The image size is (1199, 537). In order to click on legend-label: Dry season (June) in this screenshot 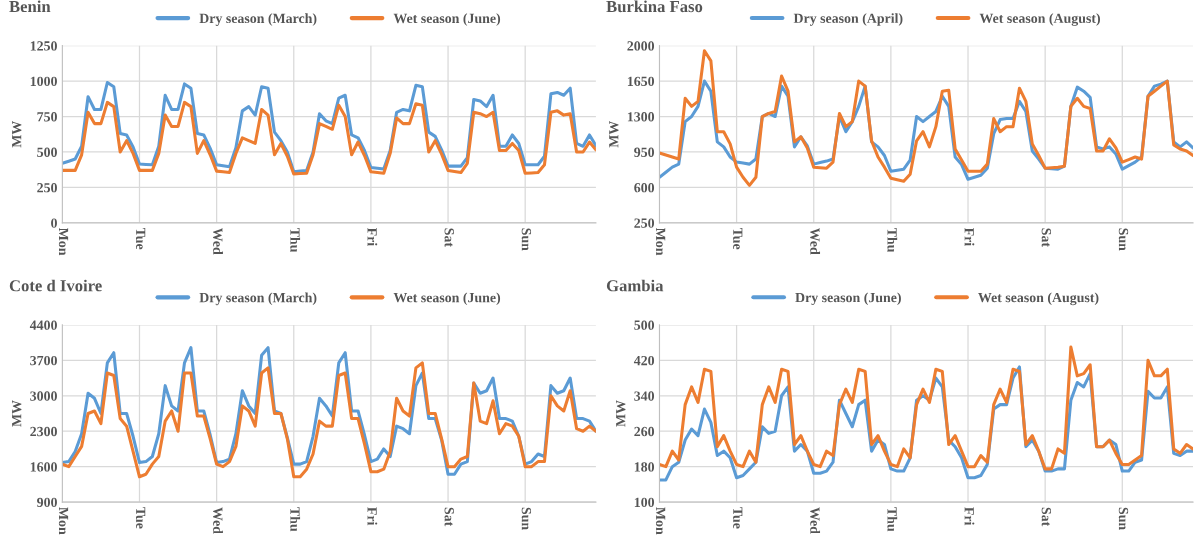, I will do `click(848, 299)`.